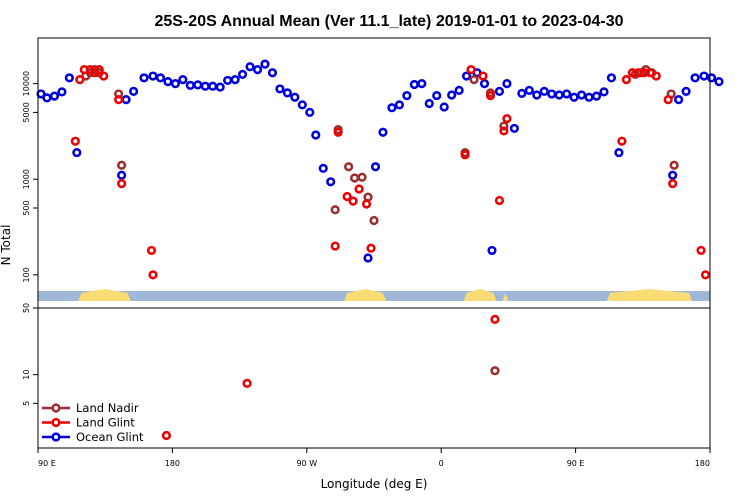  Describe the element at coordinates (56, 422) in the screenshot. I see `legend-marker-land-glint` at that location.